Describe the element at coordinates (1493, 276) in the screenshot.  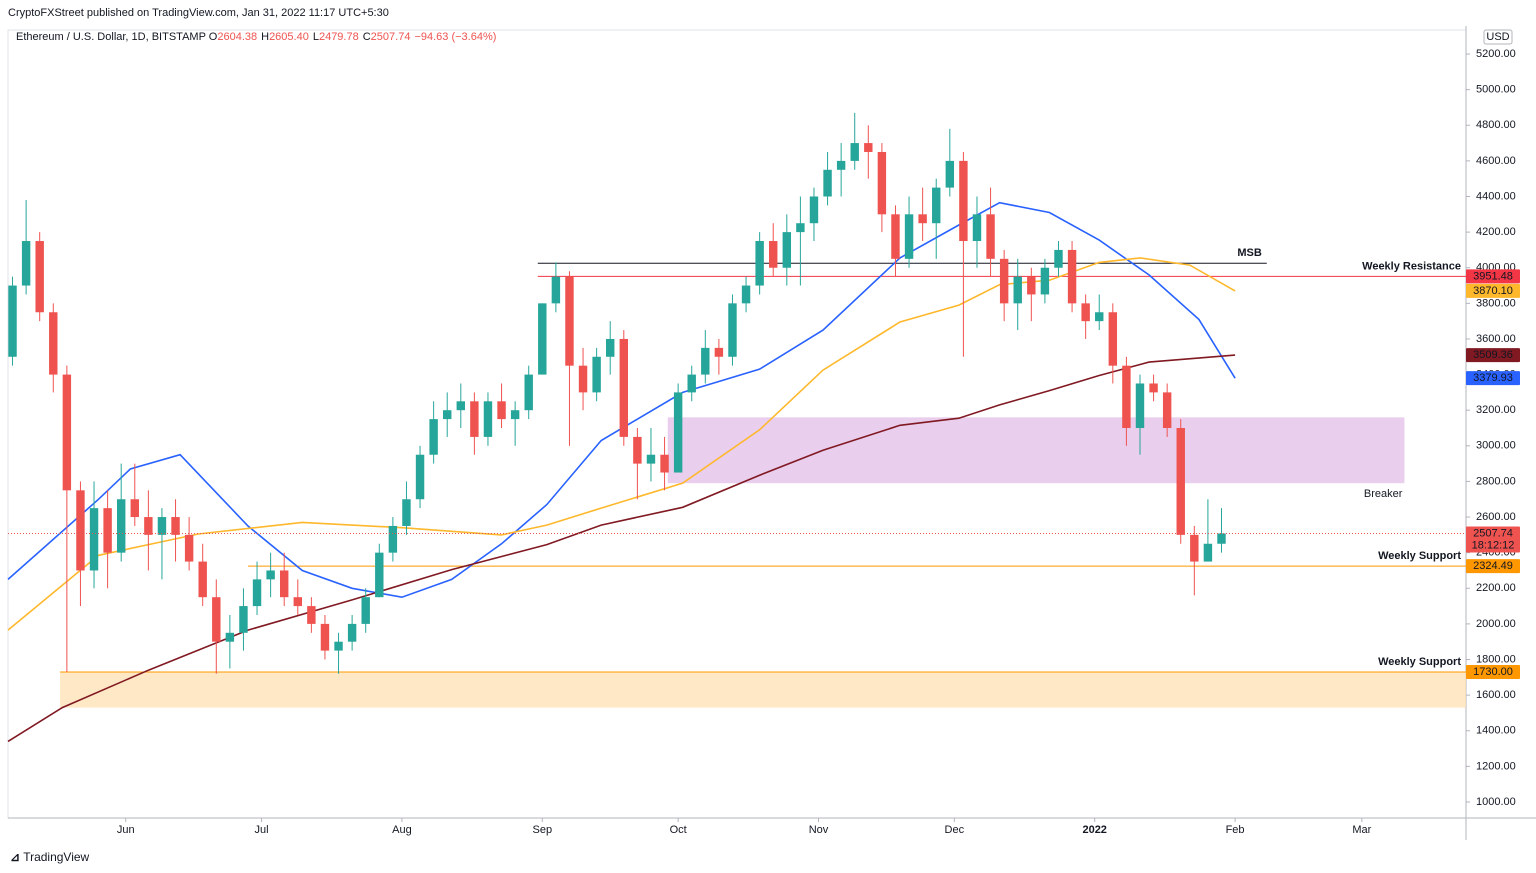
I see `price-tag-label: 3951.48` at that location.